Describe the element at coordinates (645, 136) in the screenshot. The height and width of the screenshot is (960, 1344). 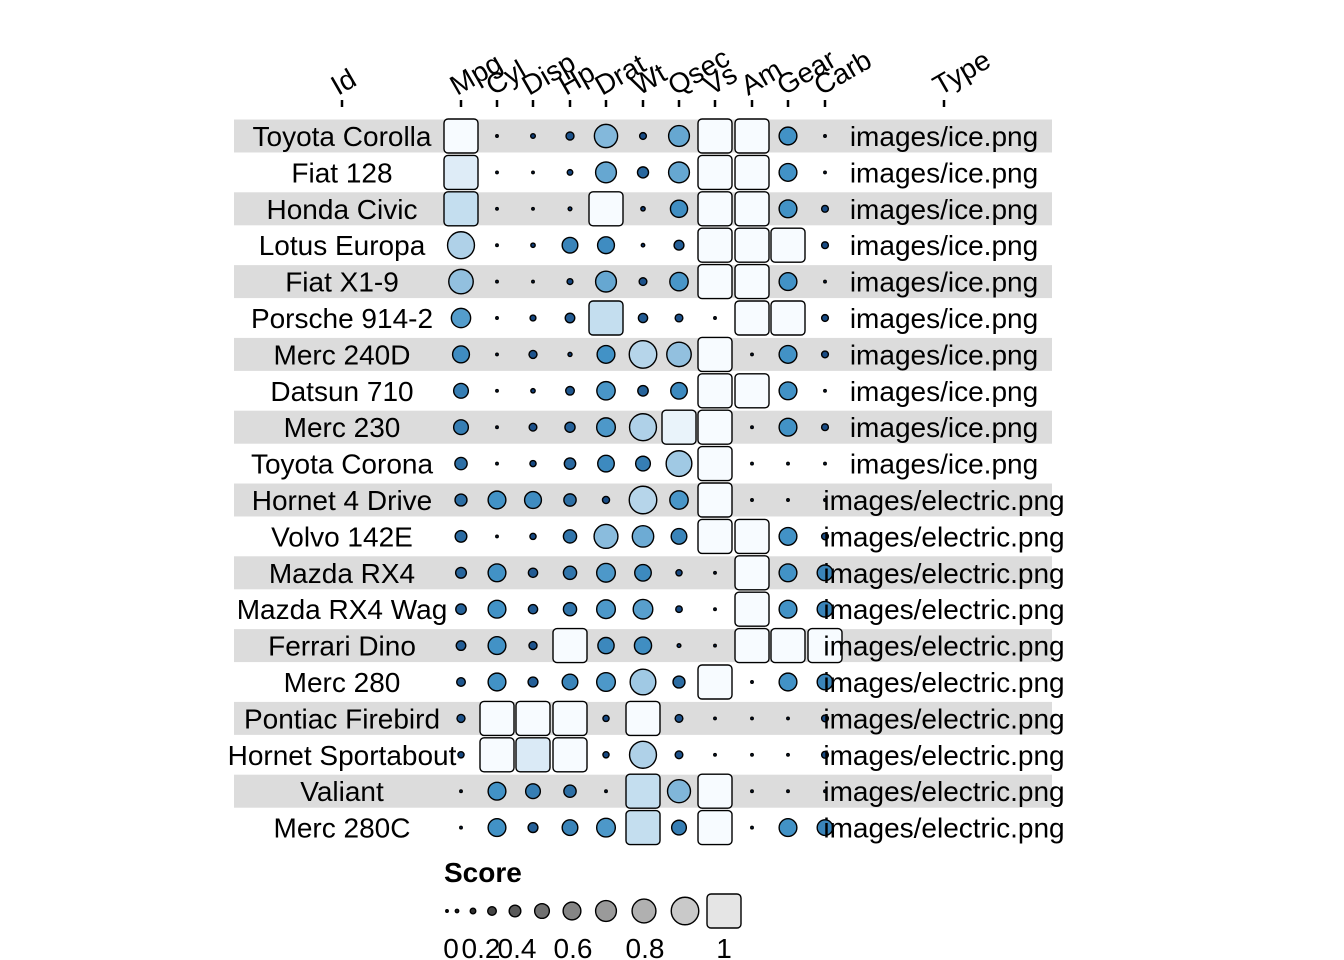
I see `table-row: Toyota Corolla images/ice.png` at that location.